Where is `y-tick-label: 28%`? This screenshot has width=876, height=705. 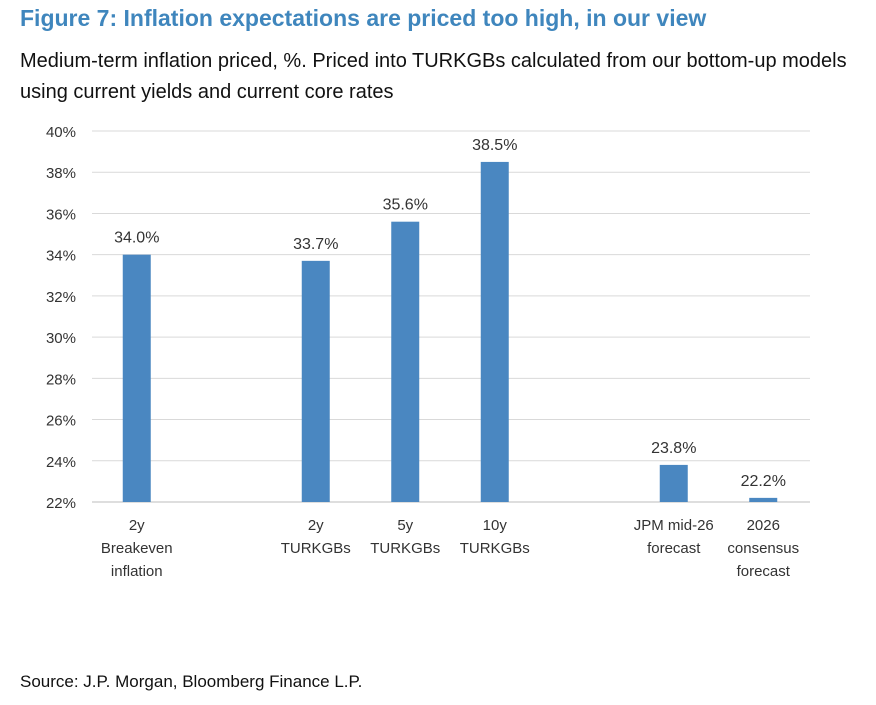 y-tick-label: 28% is located at coordinates (61, 379).